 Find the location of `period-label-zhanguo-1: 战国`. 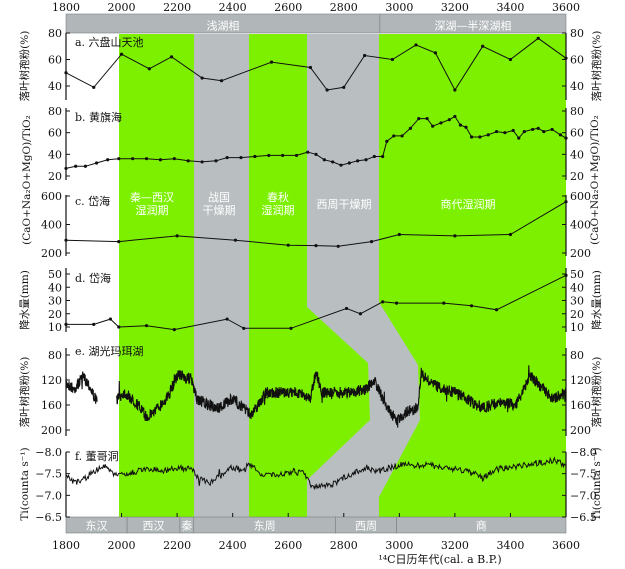

period-label-zhanguo-1: 战国 is located at coordinates (219, 197).